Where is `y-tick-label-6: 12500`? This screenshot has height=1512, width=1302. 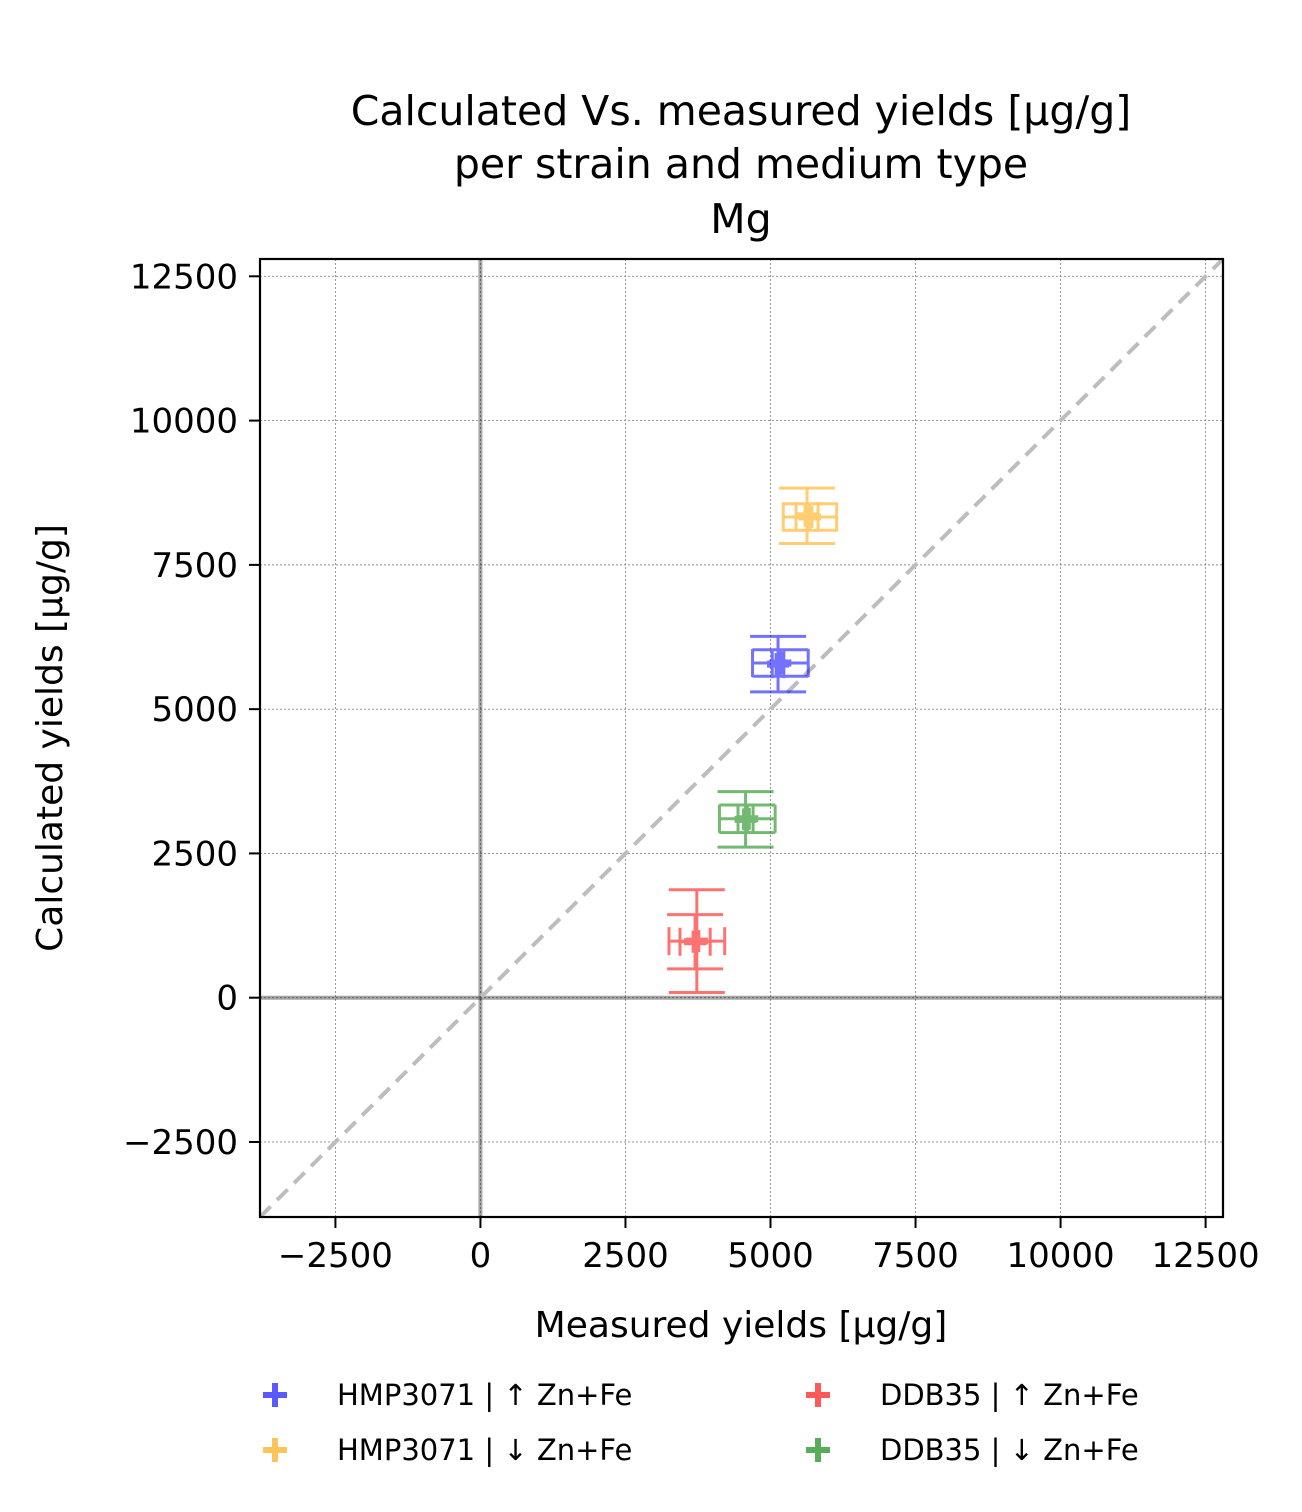 y-tick-label-6: 12500 is located at coordinates (184, 277).